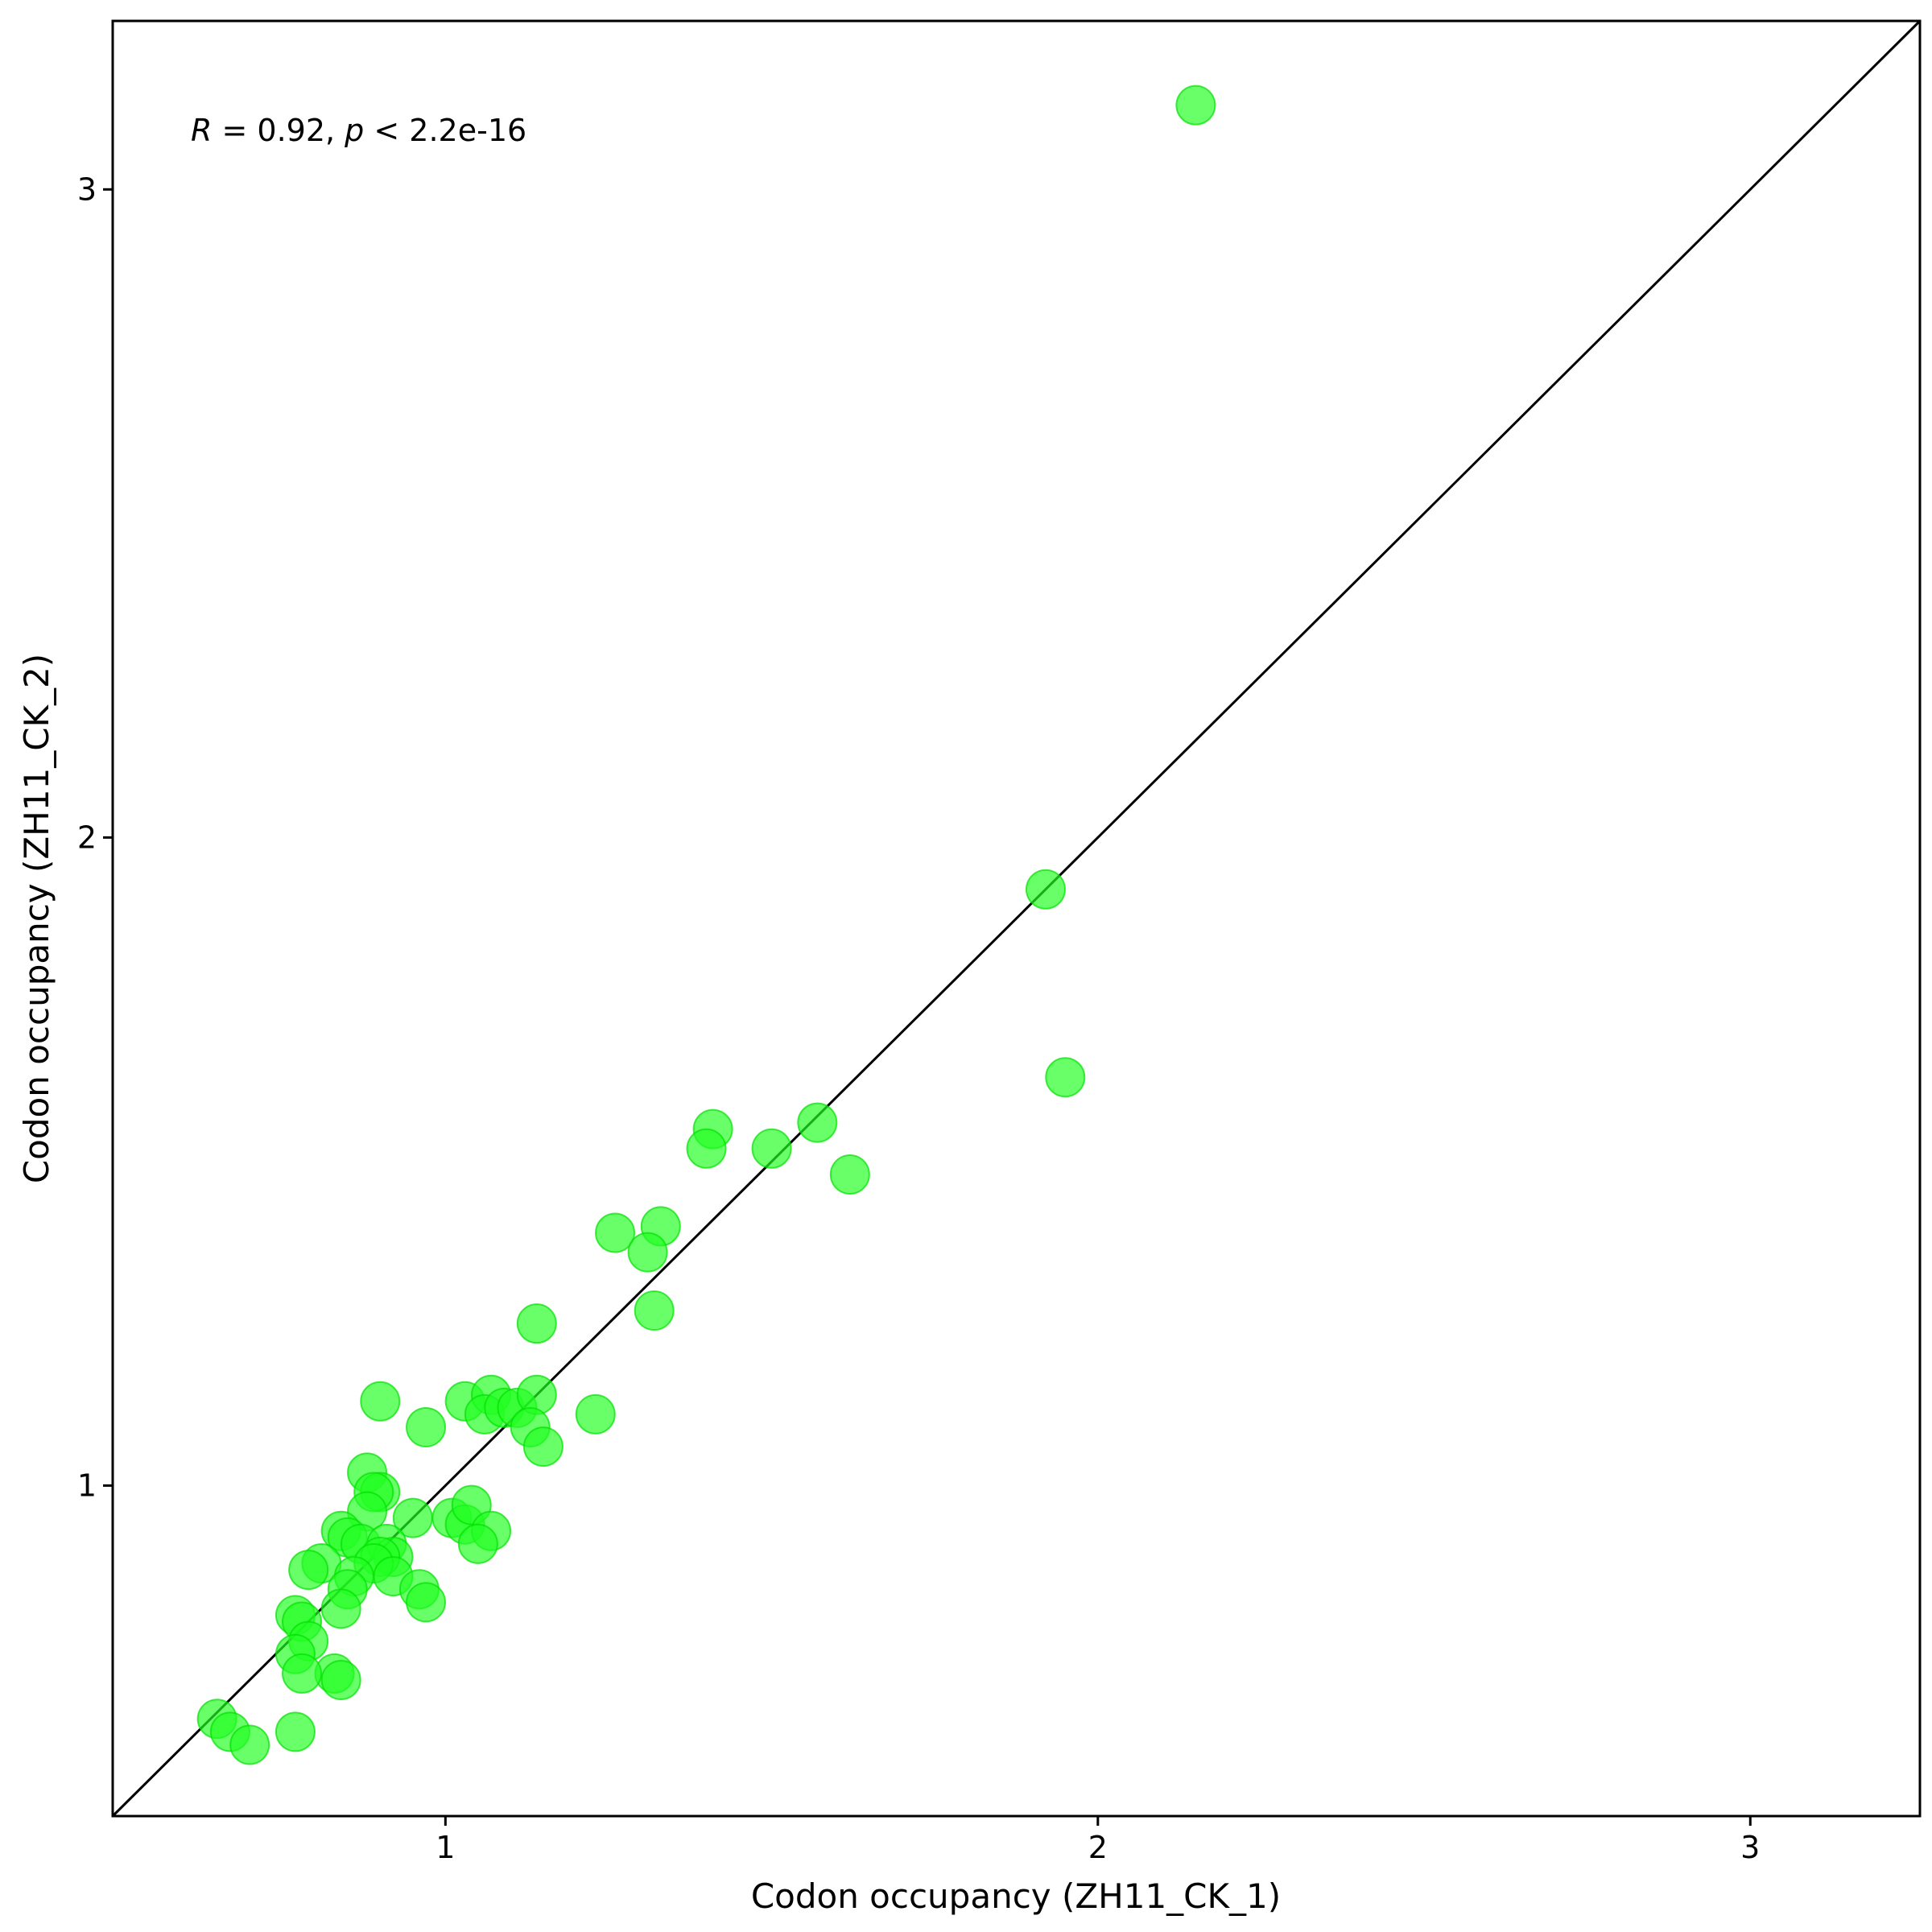 This screenshot has width=1932, height=1932. What do you see at coordinates (278, 130) in the screenshot?
I see `r-value: = 0.92,` at bounding box center [278, 130].